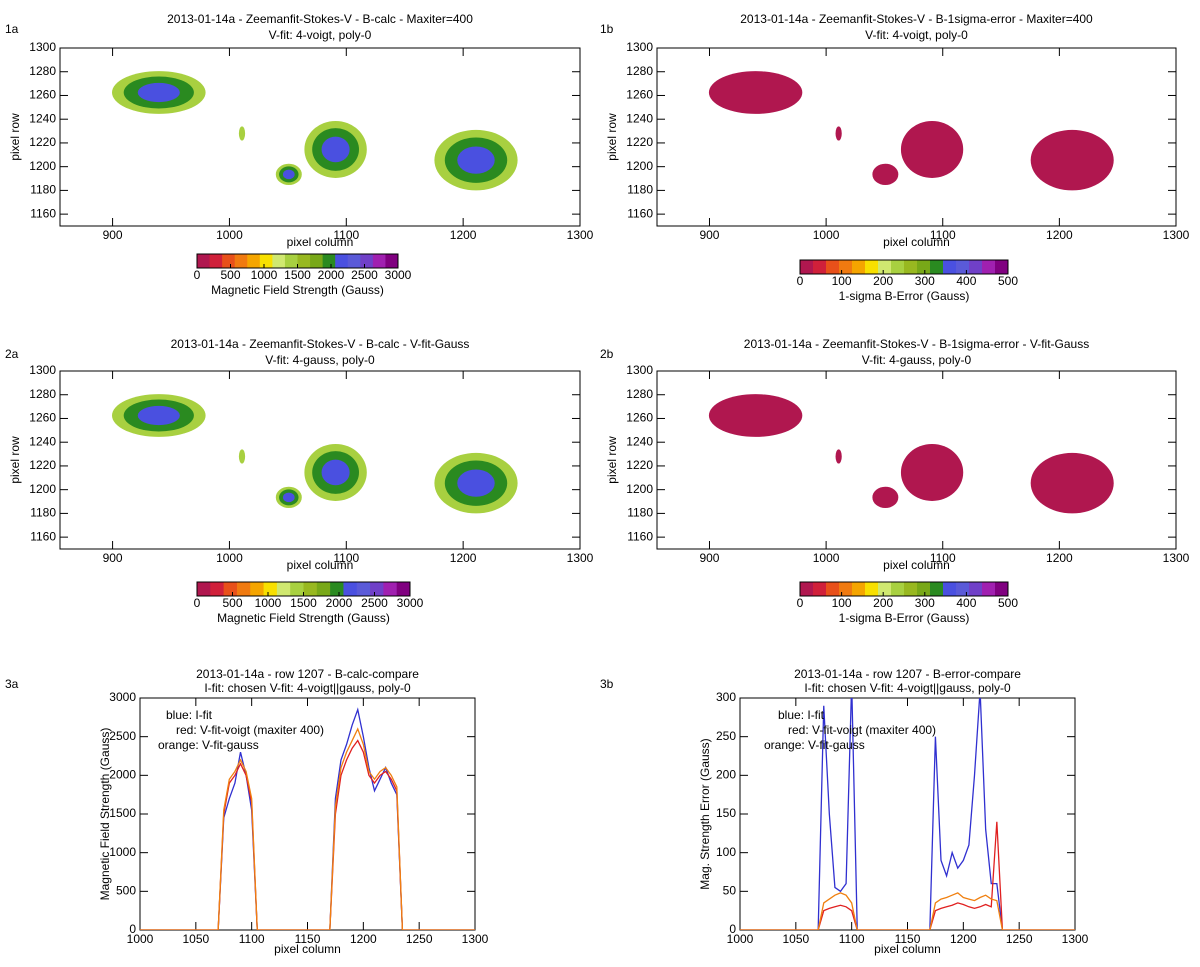 The height and width of the screenshot is (967, 1200). I want to click on y-tick-label: 0, so click(732, 929).